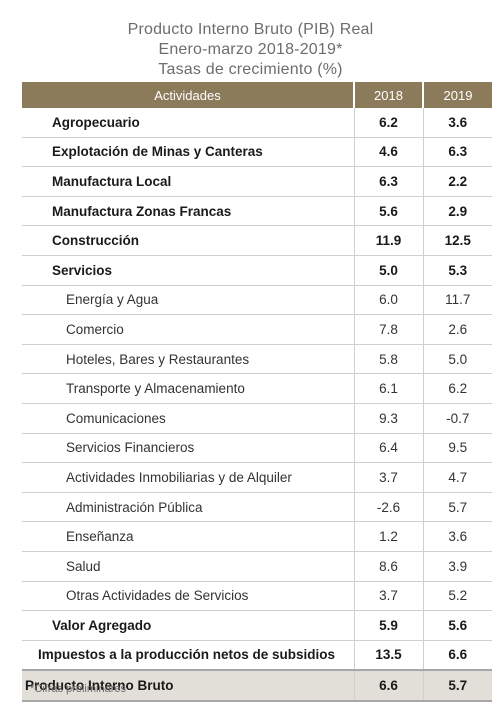  What do you see at coordinates (188, 181) in the screenshot?
I see `row-label: Manufactura Local` at bounding box center [188, 181].